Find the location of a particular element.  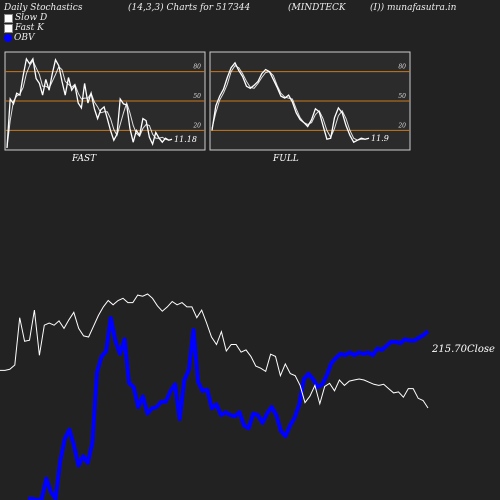

last-price-label: 215.70Close is located at coordinates (463, 349).